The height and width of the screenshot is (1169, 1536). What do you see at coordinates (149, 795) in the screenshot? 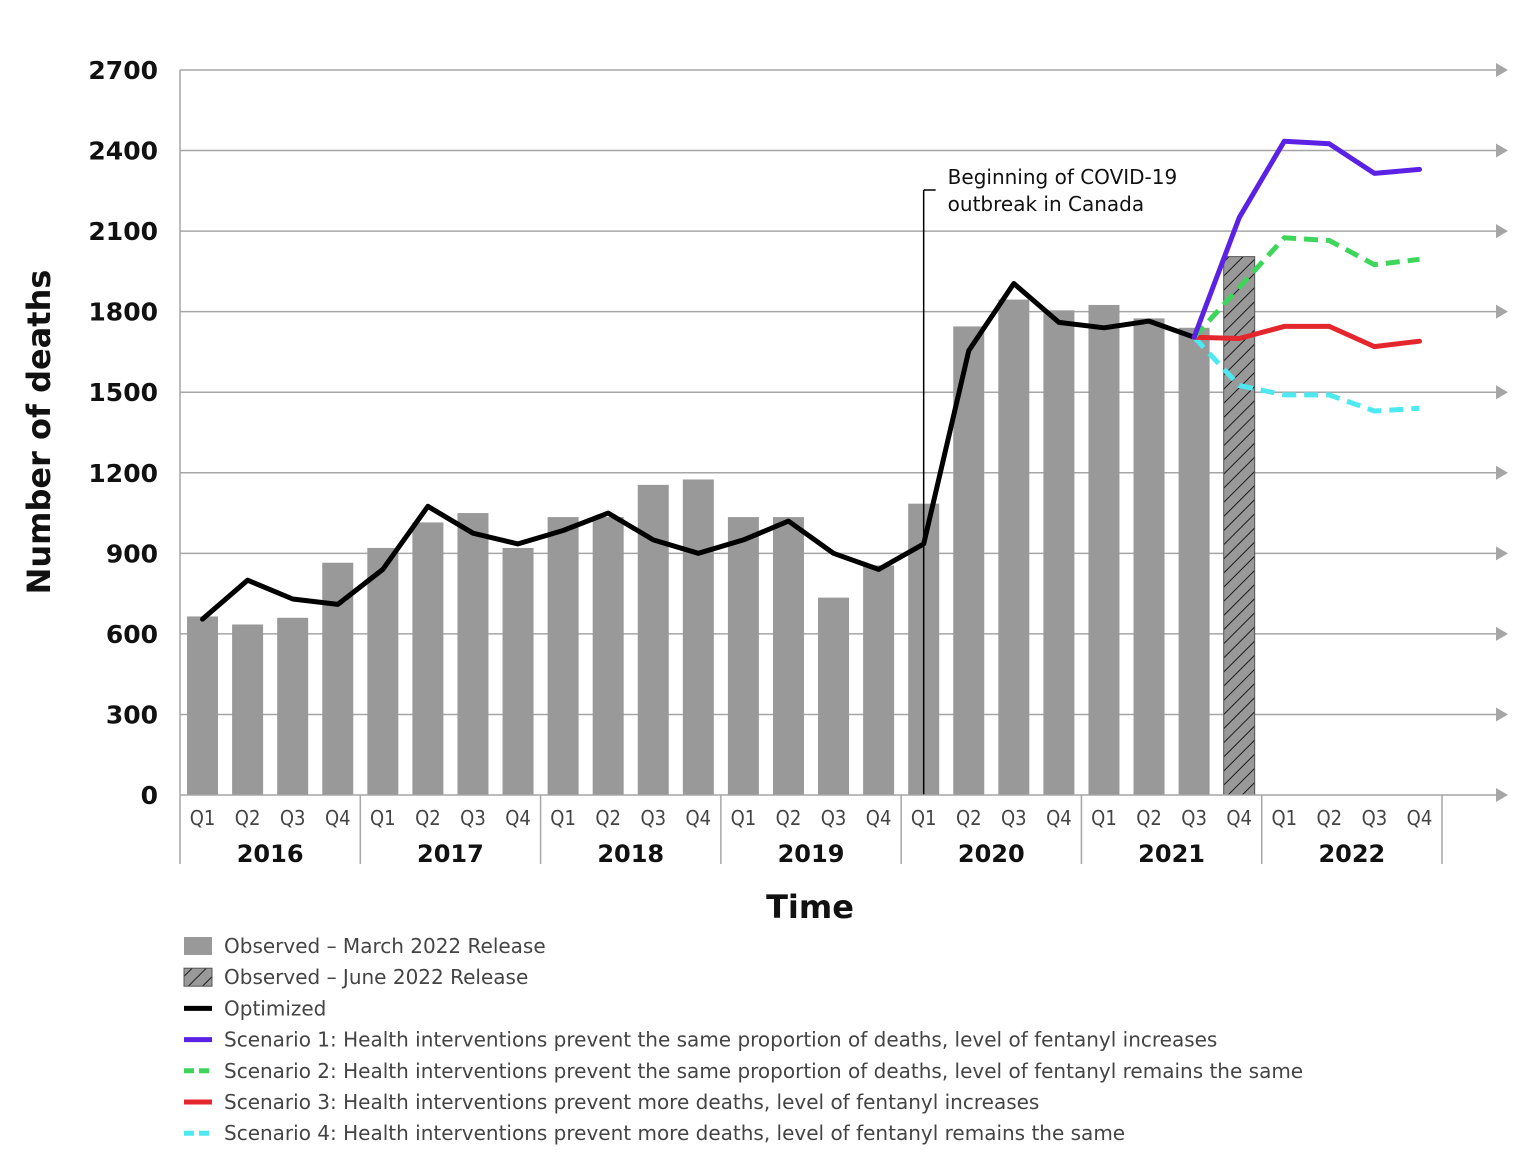
I see `y-tick-label: 0` at bounding box center [149, 795].